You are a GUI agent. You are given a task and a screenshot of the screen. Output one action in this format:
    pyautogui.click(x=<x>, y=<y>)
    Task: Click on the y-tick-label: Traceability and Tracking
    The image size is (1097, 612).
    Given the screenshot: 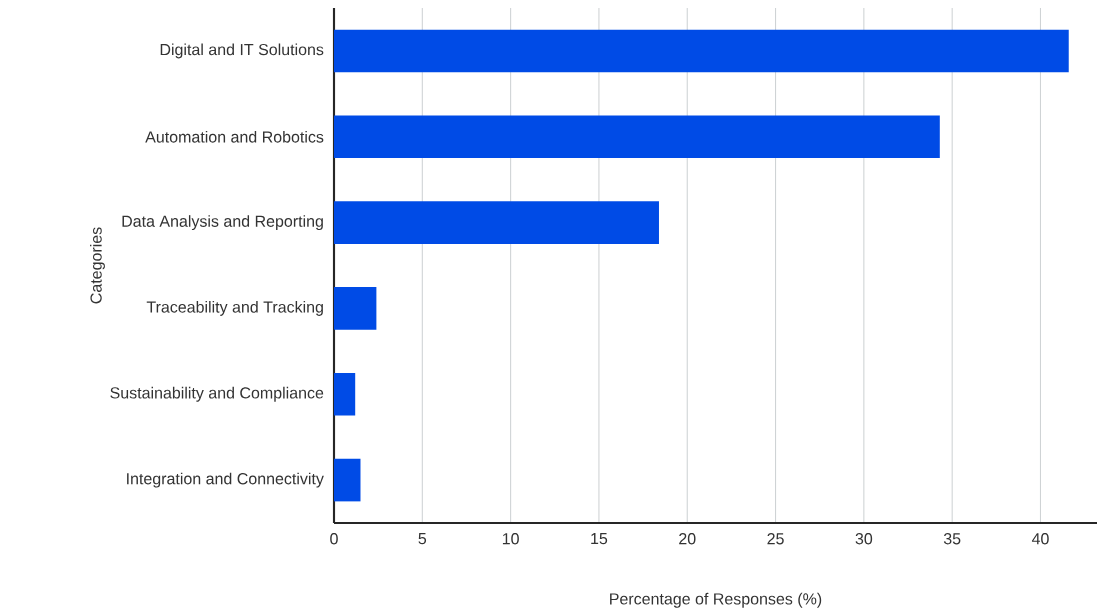 What is the action you would take?
    pyautogui.click(x=234, y=308)
    